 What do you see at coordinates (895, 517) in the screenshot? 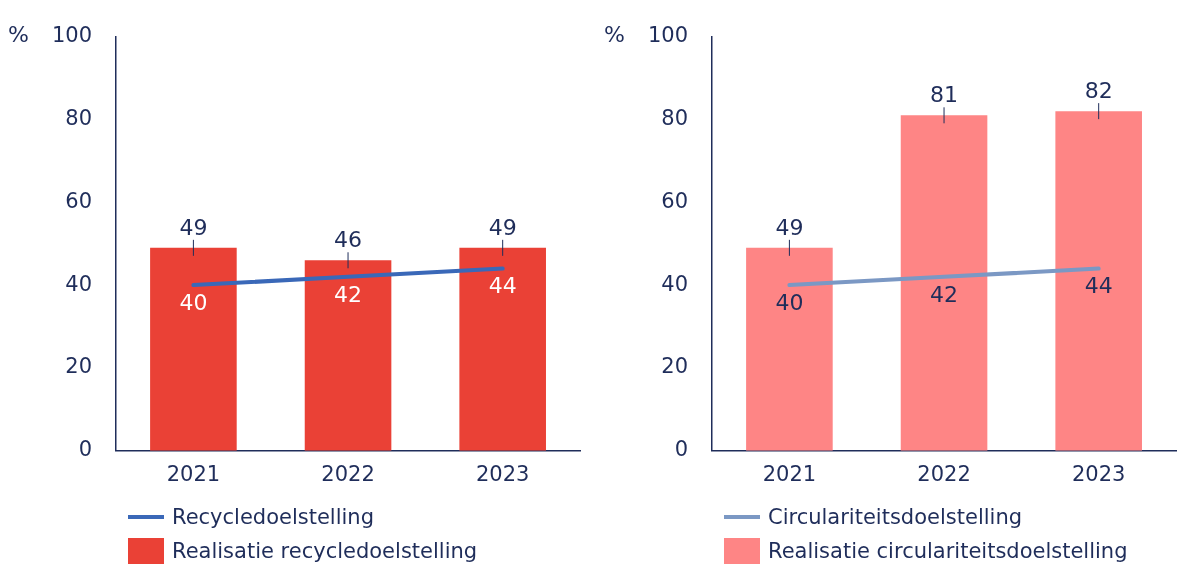
I see `legend-label: Circulariteitsdoelstelling` at bounding box center [895, 517].